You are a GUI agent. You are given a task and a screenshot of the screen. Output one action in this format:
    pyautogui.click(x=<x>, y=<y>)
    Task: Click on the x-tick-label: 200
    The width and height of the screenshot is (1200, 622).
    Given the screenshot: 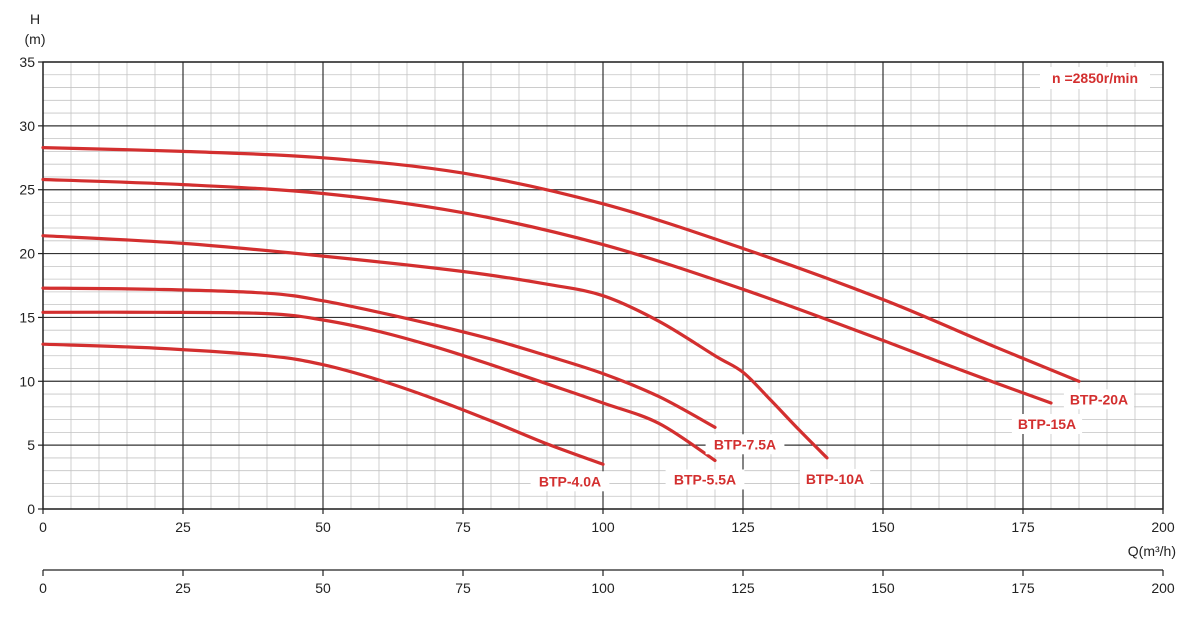 What is the action you would take?
    pyautogui.click(x=1163, y=527)
    